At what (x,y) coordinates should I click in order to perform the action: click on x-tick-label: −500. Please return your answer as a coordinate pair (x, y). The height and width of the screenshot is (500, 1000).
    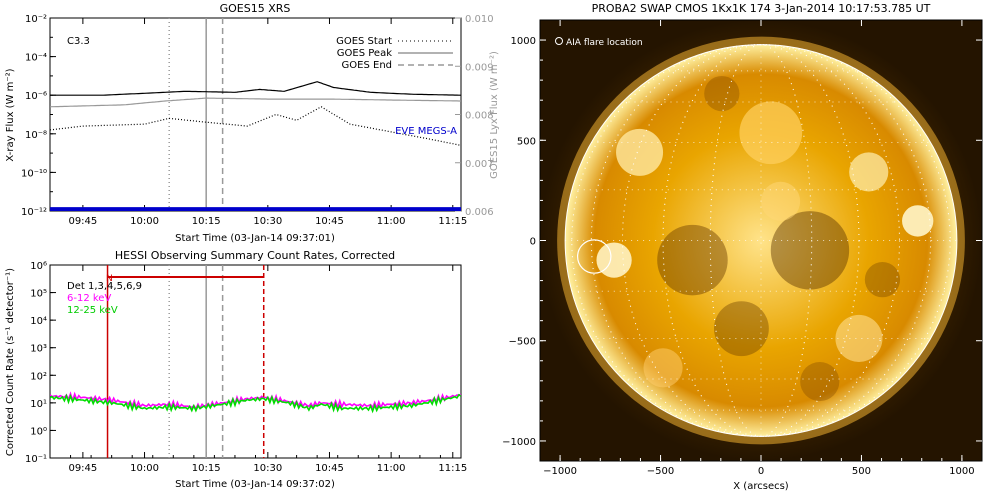
    Looking at the image, I should click on (660, 471).